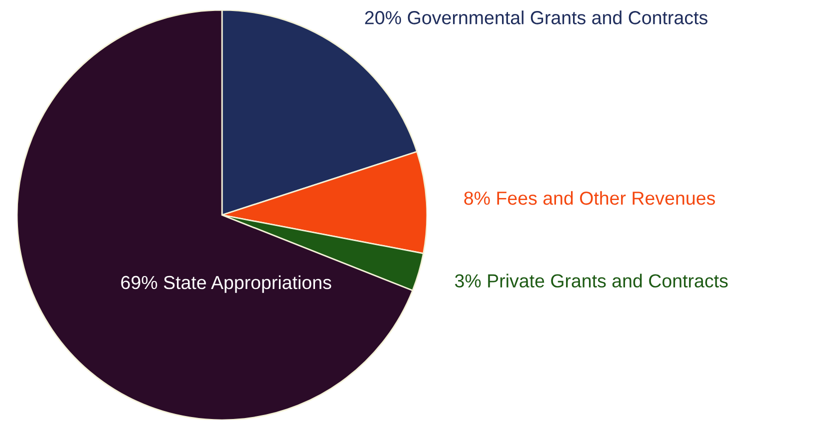  Describe the element at coordinates (226, 284) in the screenshot. I see `slice-label: 69% State Appropriations` at that location.